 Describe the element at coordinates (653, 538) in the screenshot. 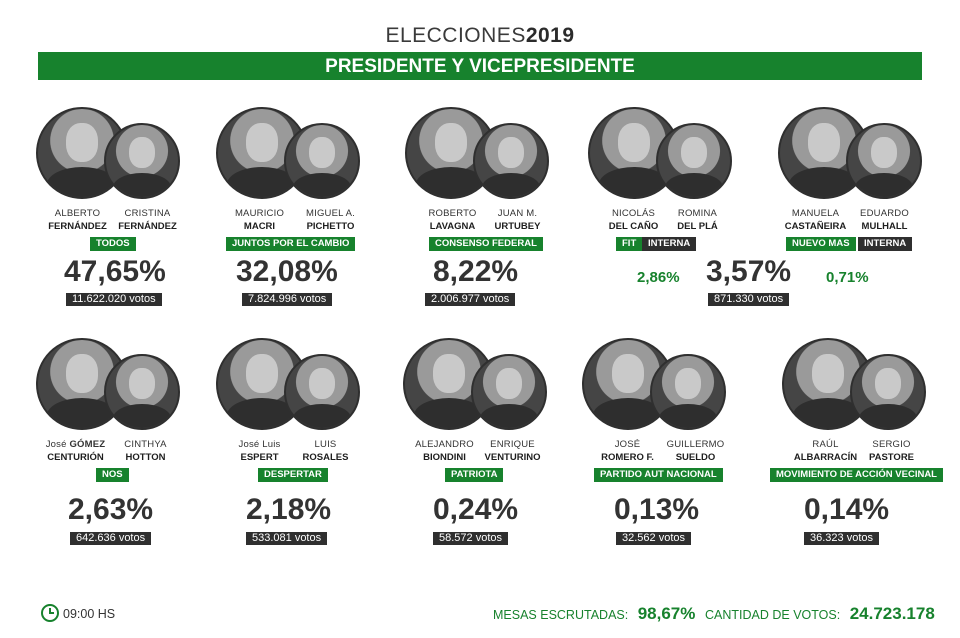

I see `vote-count: 32.562 votos` at that location.